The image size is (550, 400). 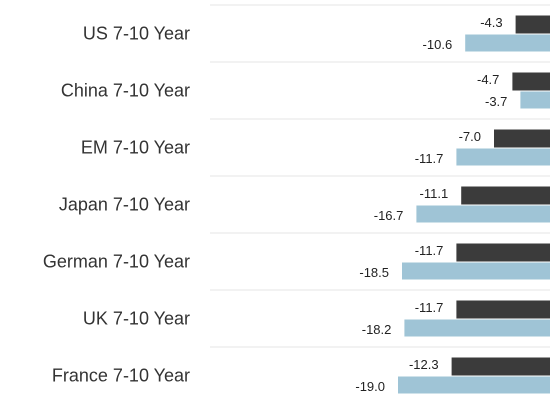 What do you see at coordinates (438, 44) in the screenshot?
I see `value-label: -10.6` at bounding box center [438, 44].